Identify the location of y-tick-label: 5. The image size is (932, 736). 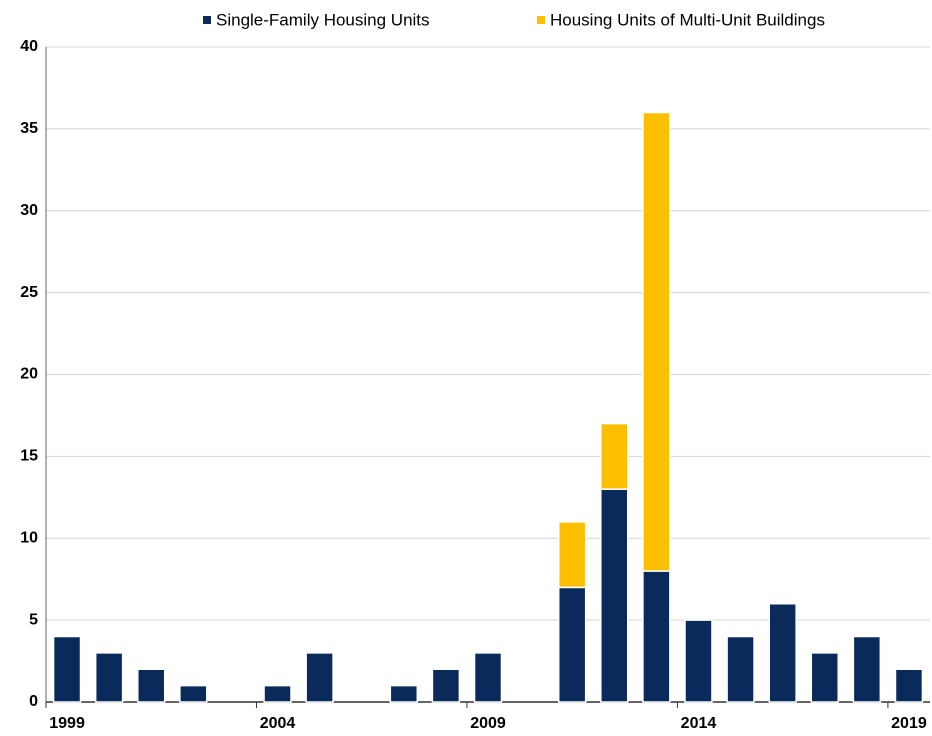
(33, 619).